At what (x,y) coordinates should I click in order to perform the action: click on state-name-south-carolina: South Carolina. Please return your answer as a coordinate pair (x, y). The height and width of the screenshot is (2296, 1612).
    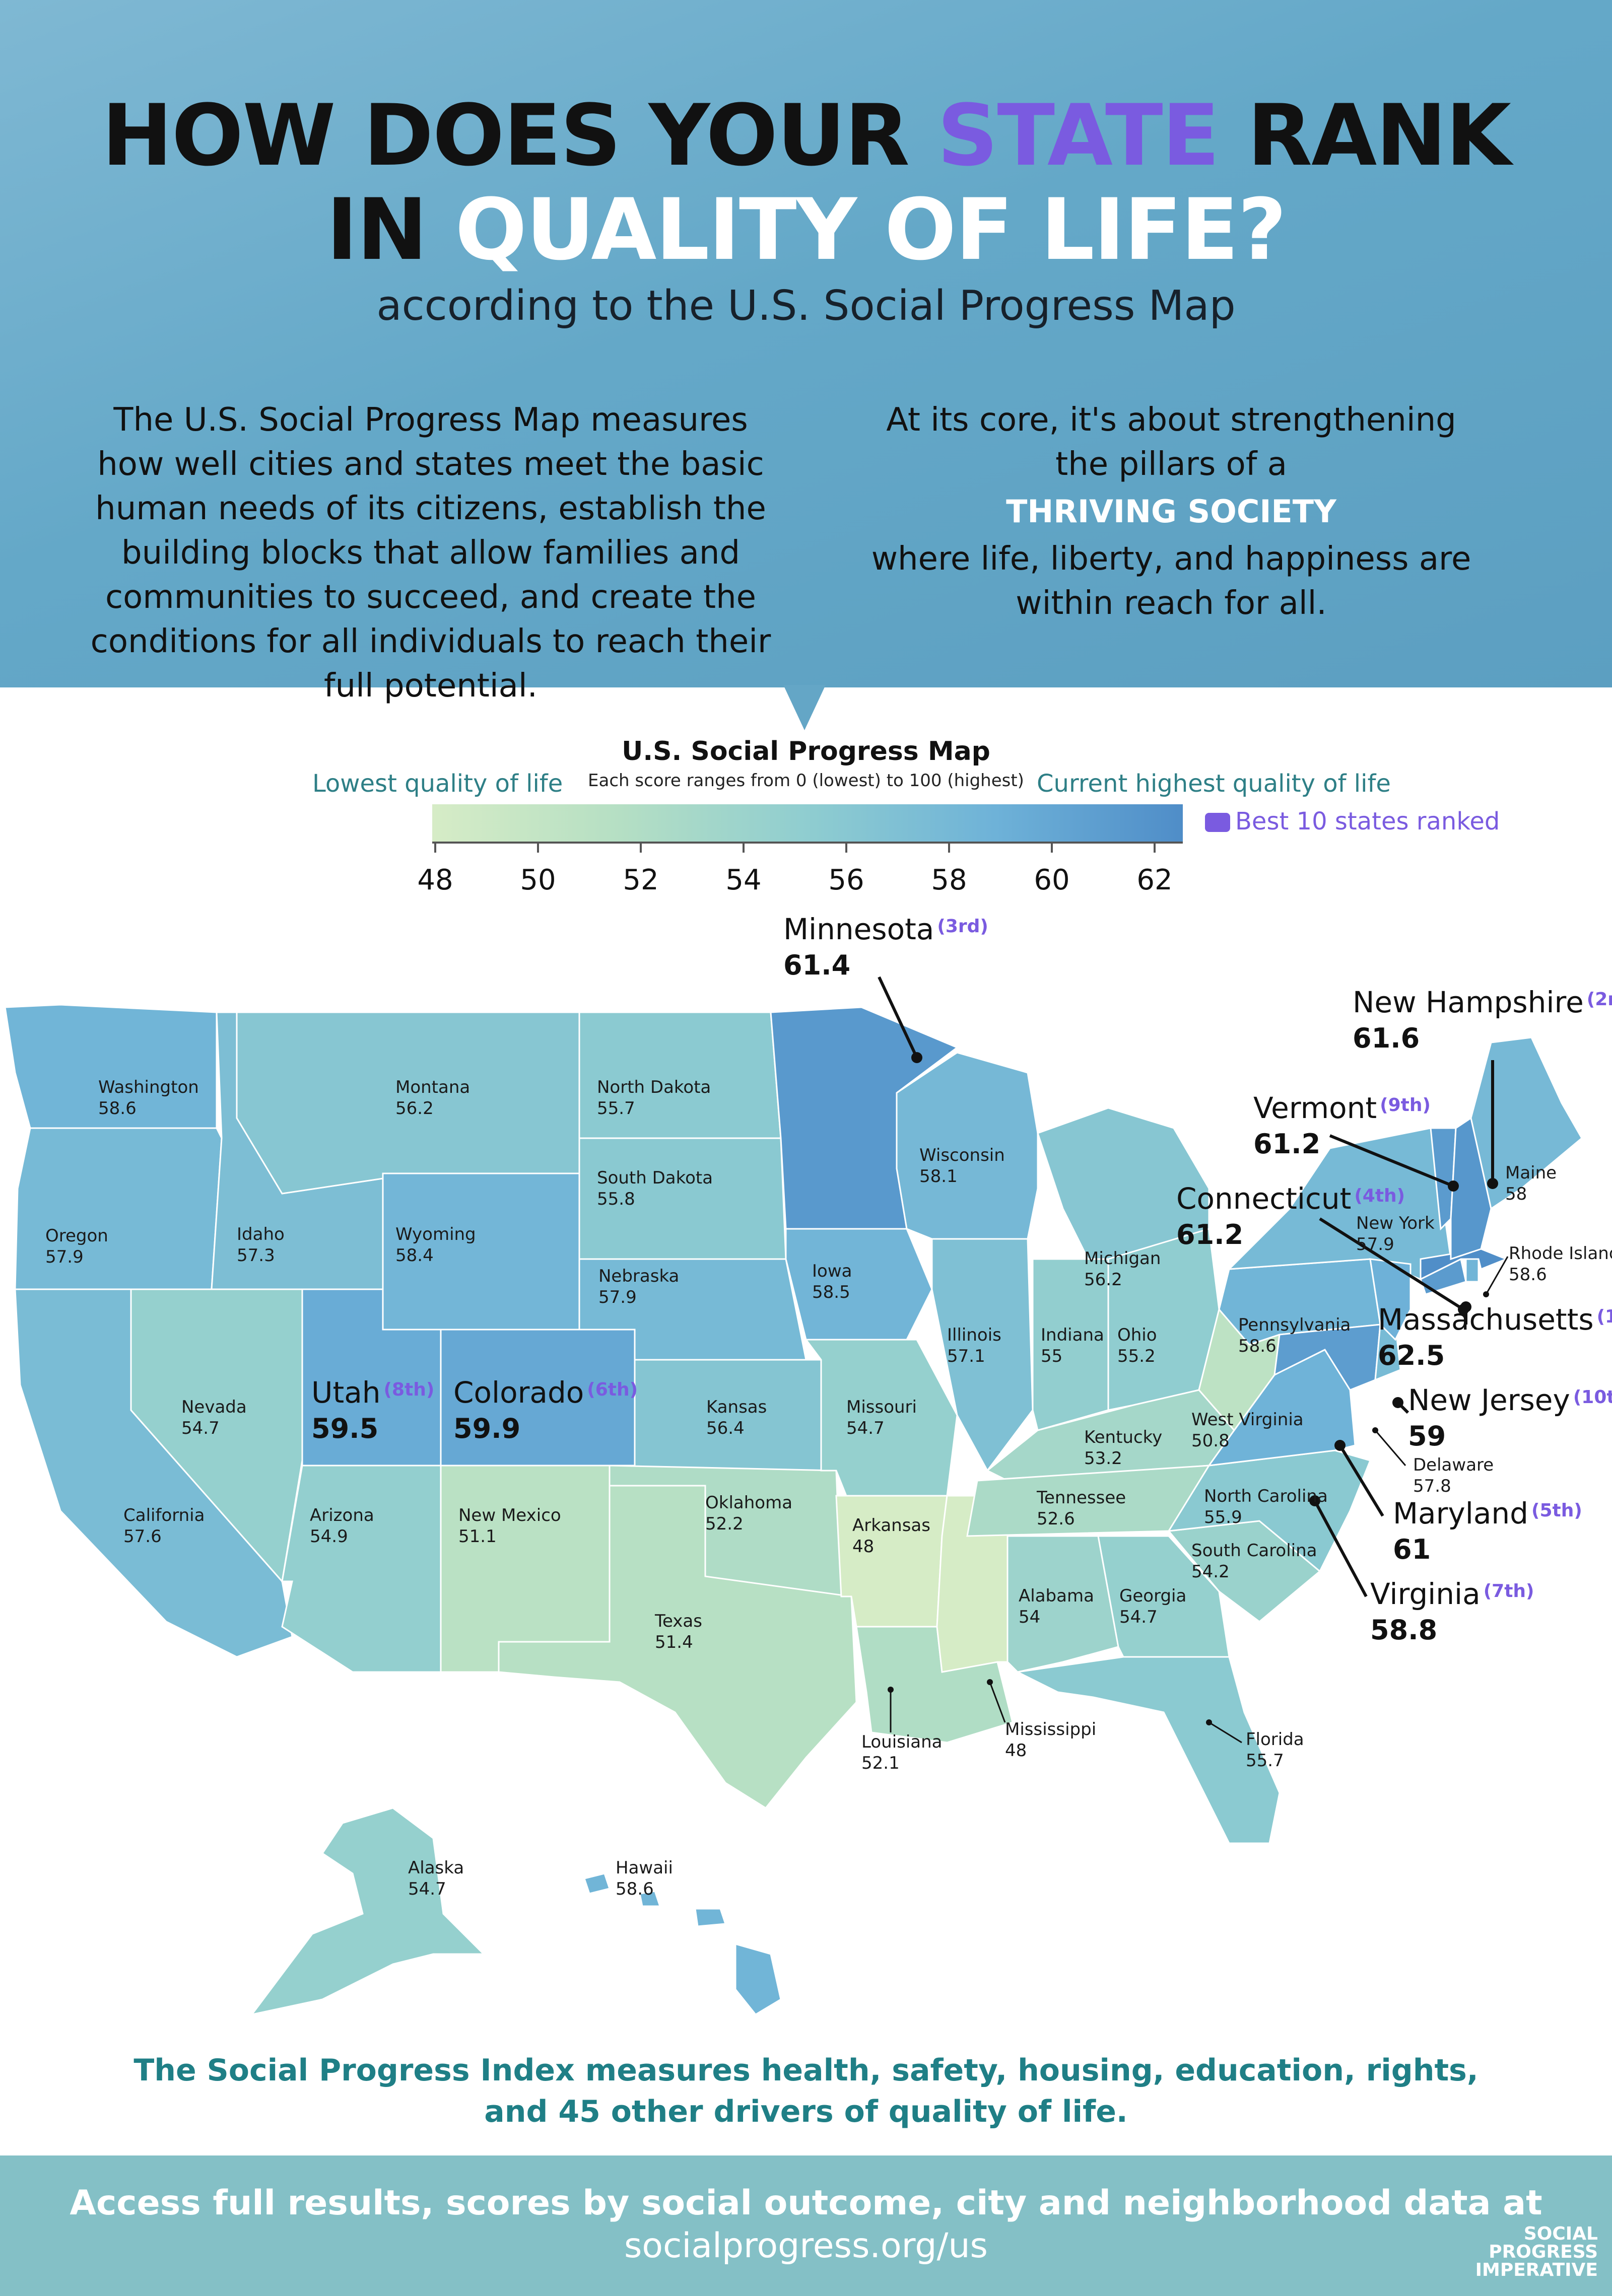
    Looking at the image, I should click on (1254, 1551).